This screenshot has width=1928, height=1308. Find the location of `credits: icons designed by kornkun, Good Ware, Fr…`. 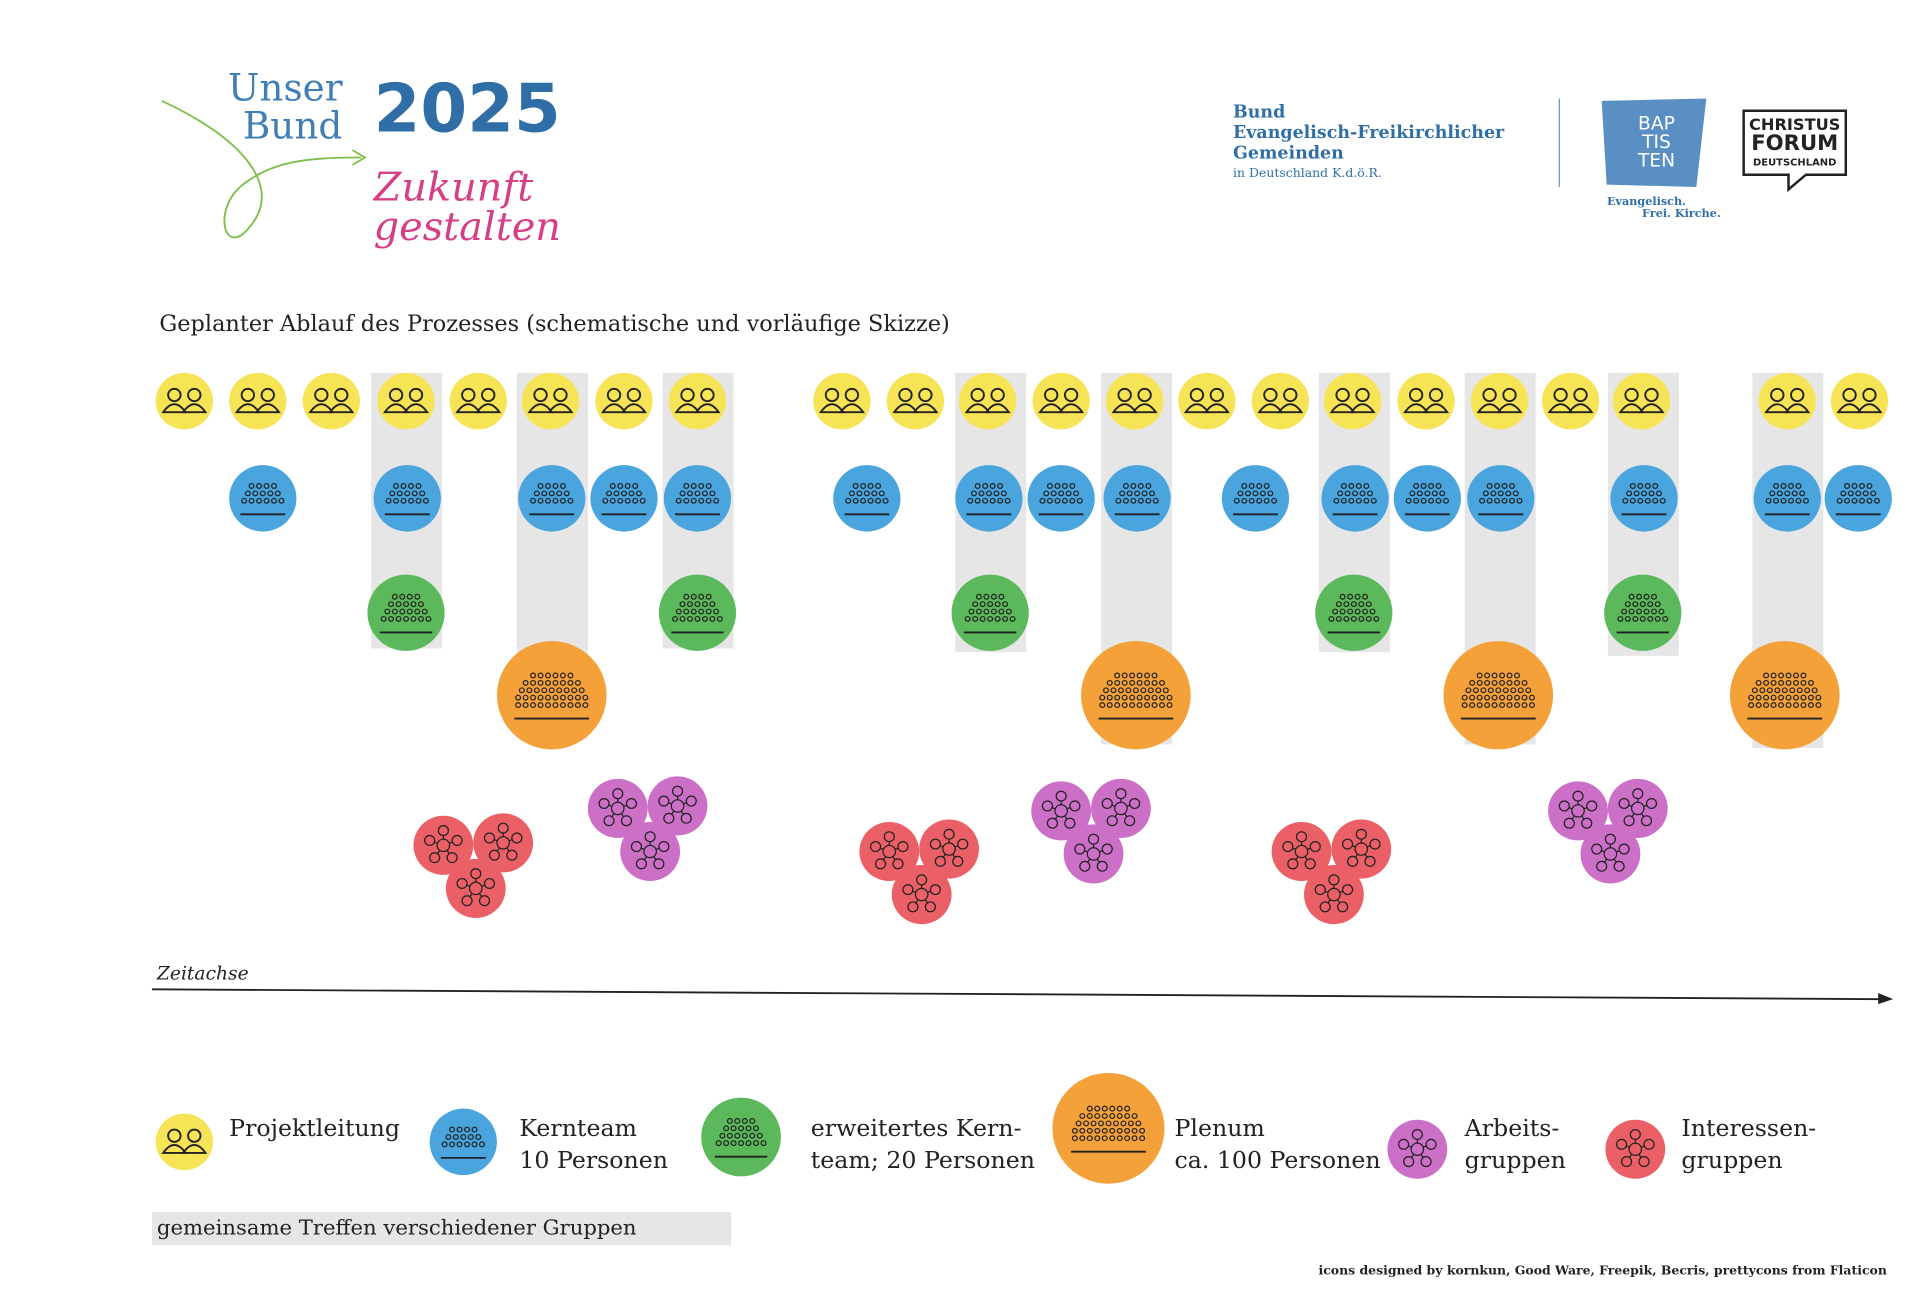

credits: icons designed by kornkun, Good Ware, Fr… is located at coordinates (1602, 1270).